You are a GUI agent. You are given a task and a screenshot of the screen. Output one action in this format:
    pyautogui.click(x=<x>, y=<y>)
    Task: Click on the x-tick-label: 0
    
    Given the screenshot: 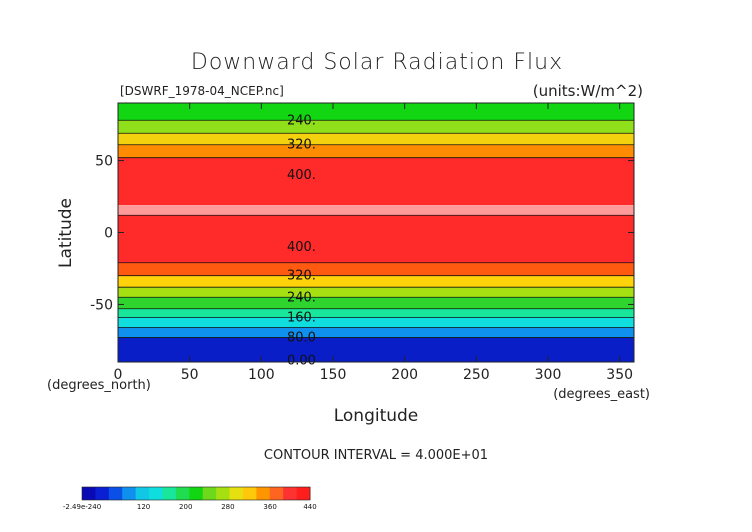 What is the action you would take?
    pyautogui.click(x=118, y=375)
    